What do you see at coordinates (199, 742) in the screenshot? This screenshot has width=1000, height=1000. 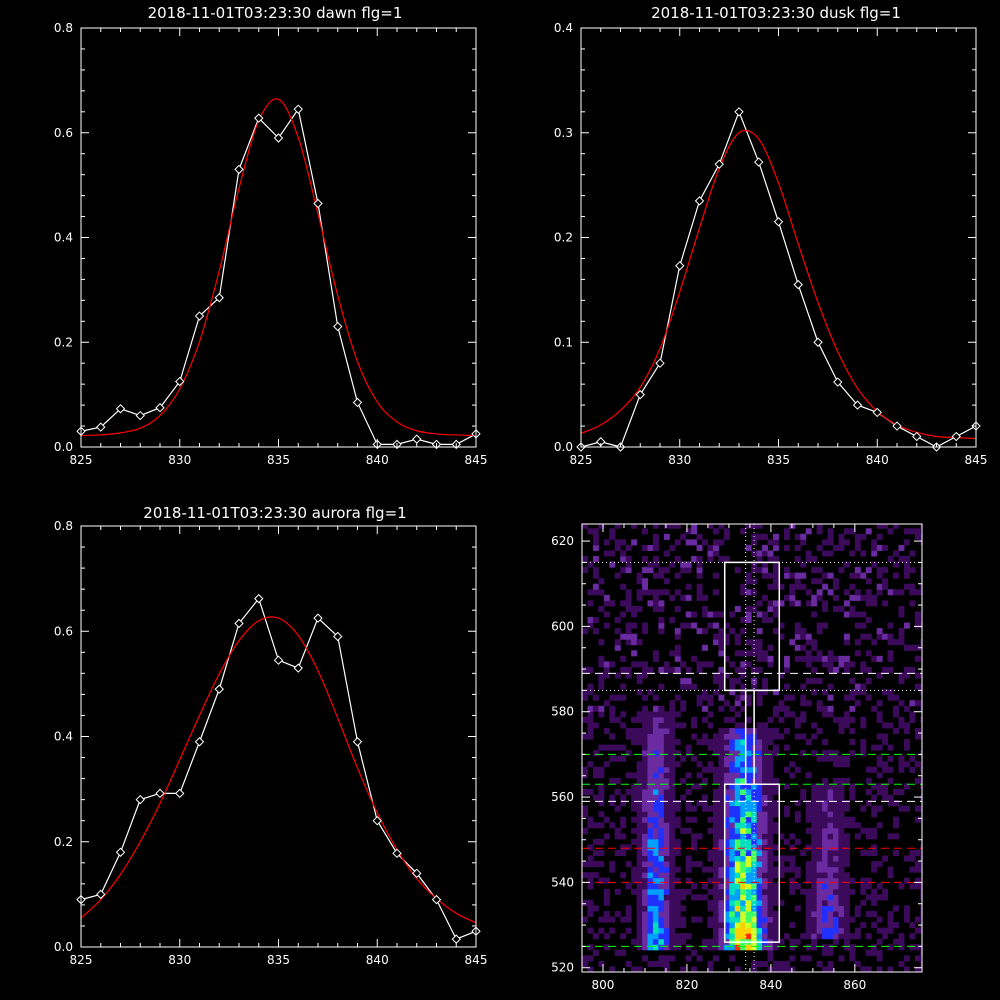 I see `aurora-data-point` at bounding box center [199, 742].